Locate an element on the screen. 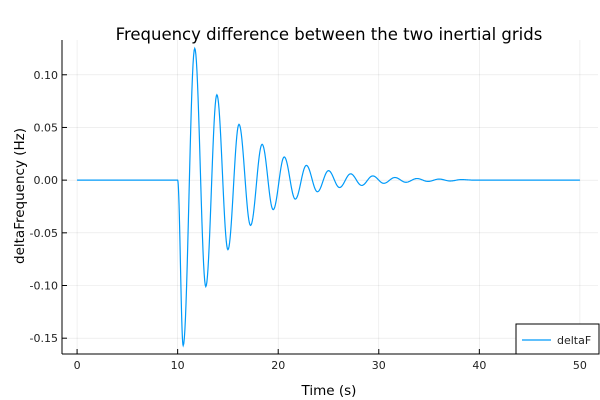 This screenshot has height=400, width=600. y-axis-label: deltaFrequency (Hz) is located at coordinates (20, 196).